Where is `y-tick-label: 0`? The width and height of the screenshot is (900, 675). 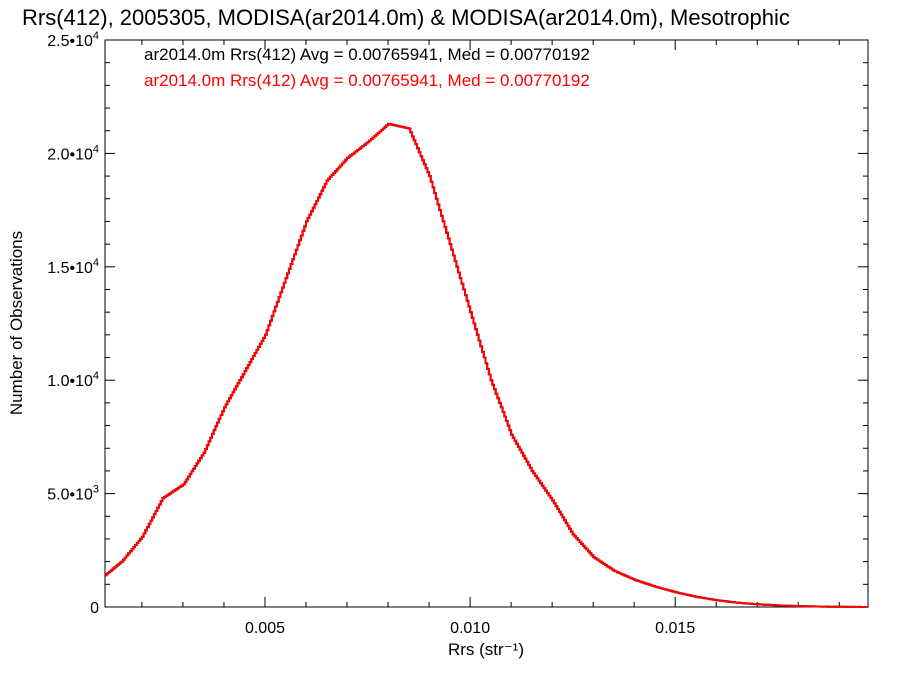 y-tick-label: 0 is located at coordinates (94, 608).